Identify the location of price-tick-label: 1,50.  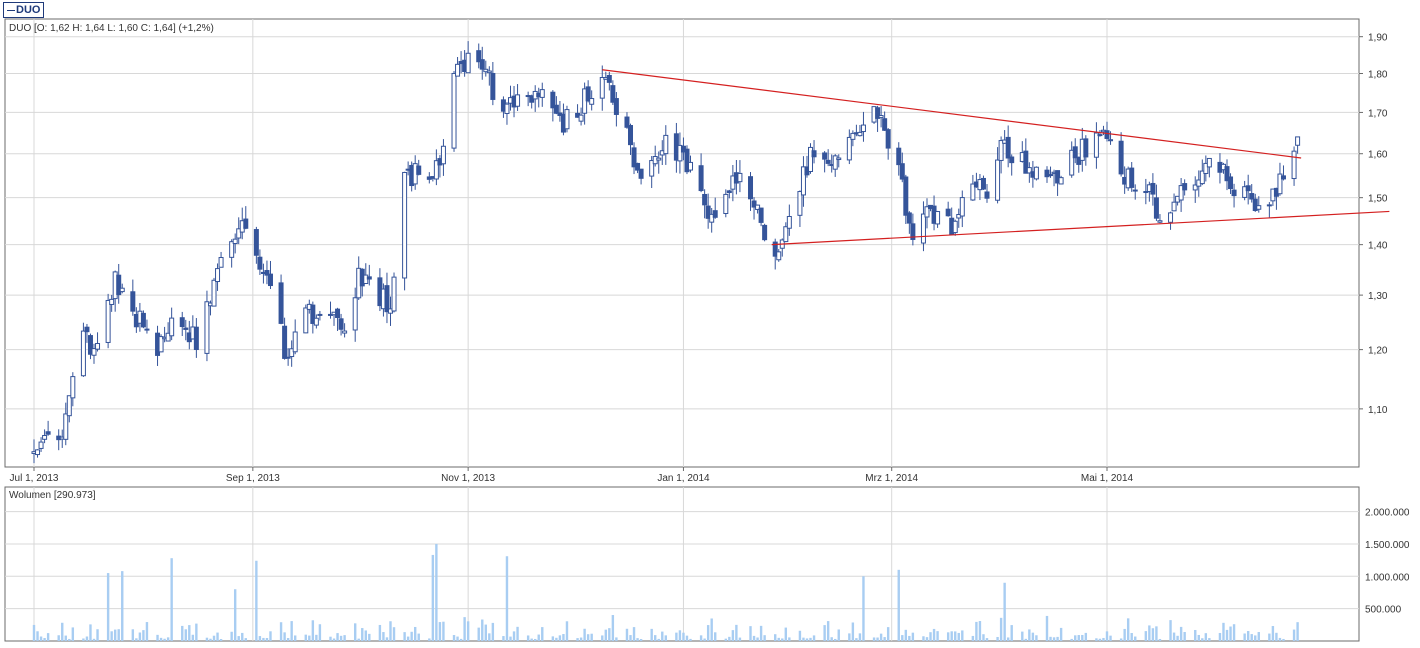
(1378, 199).